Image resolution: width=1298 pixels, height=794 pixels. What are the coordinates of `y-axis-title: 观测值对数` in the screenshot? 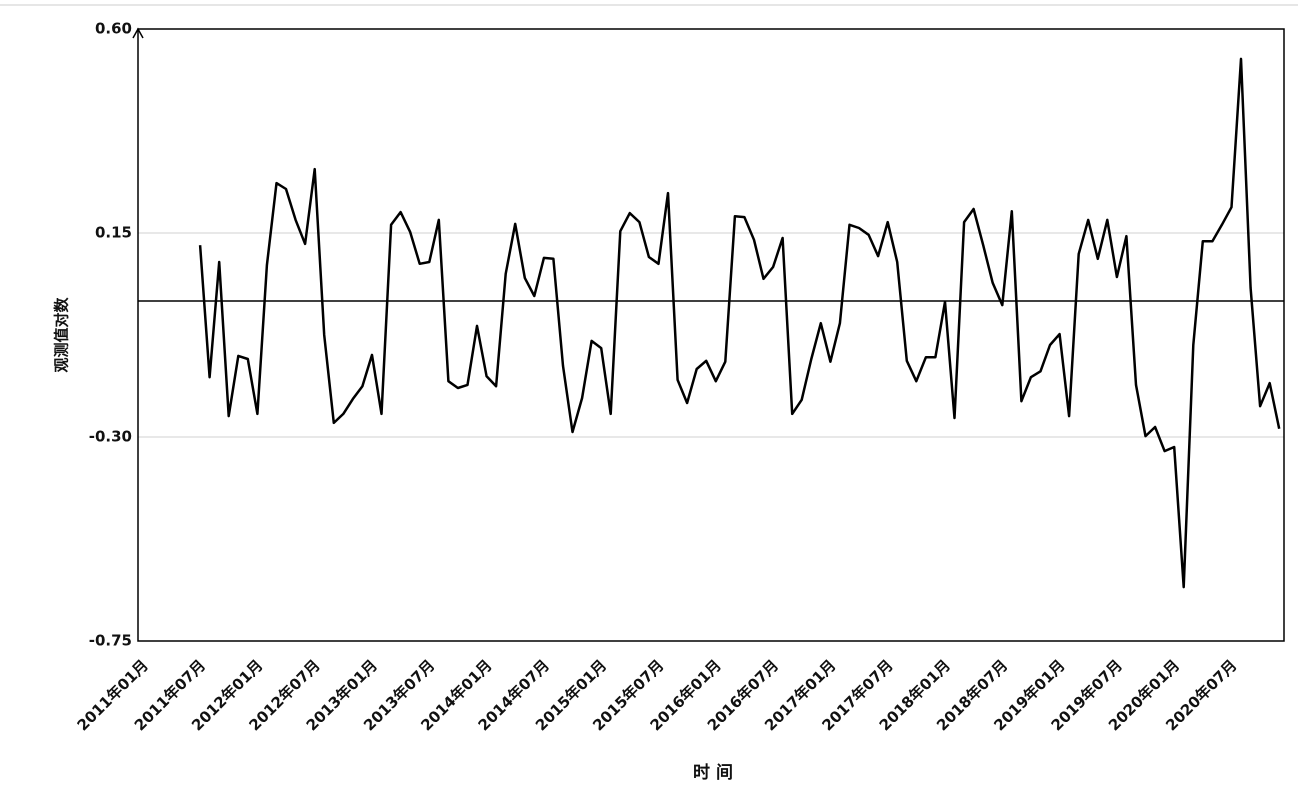 It's located at (62, 335).